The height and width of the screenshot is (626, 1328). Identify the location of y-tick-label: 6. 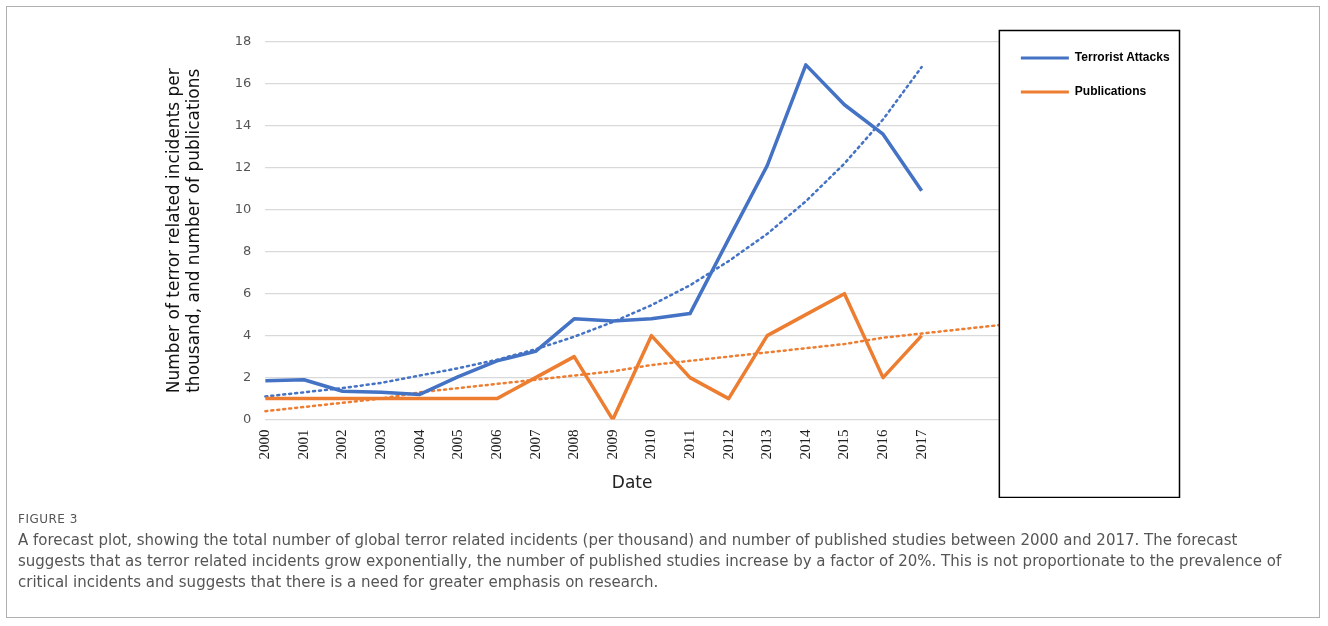
(247, 293).